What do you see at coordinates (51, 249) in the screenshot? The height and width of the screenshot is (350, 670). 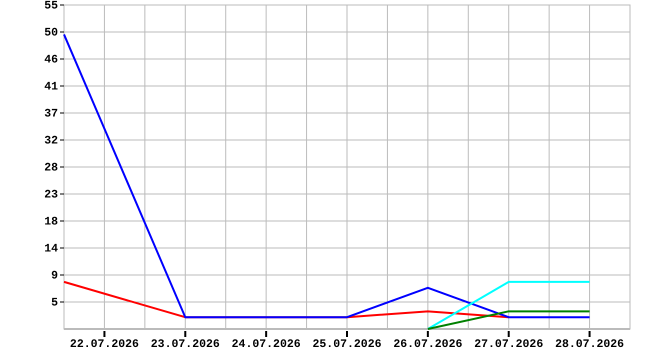 I see `y-tick-label: 14` at bounding box center [51, 249].